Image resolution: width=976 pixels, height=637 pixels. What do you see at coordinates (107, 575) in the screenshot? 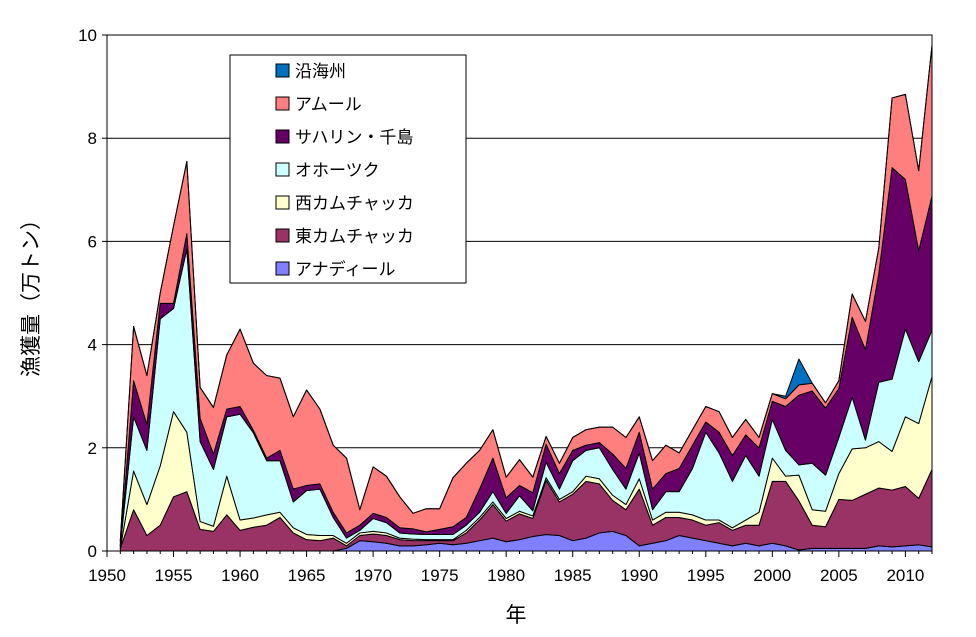
I see `x-tick-label: 1950` at bounding box center [107, 575].